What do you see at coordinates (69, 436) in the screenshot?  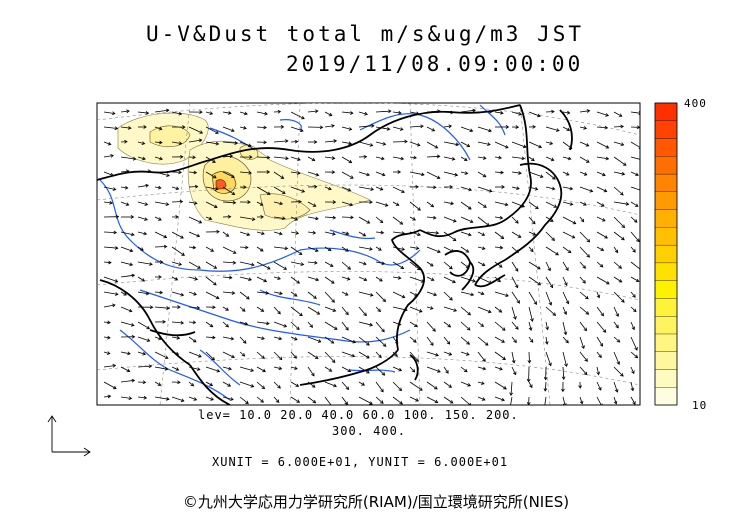 I see `reference-vector-axes` at bounding box center [69, 436].